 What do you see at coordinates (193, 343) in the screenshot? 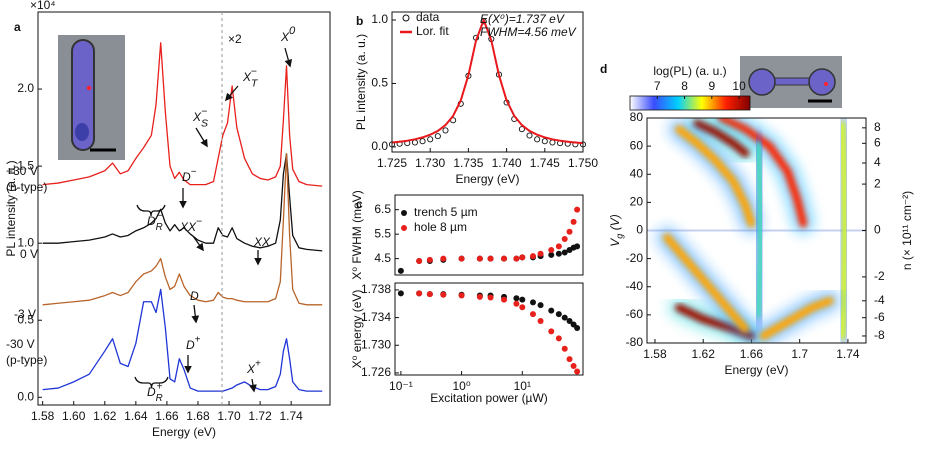
I see `annotation: D+` at bounding box center [193, 343].